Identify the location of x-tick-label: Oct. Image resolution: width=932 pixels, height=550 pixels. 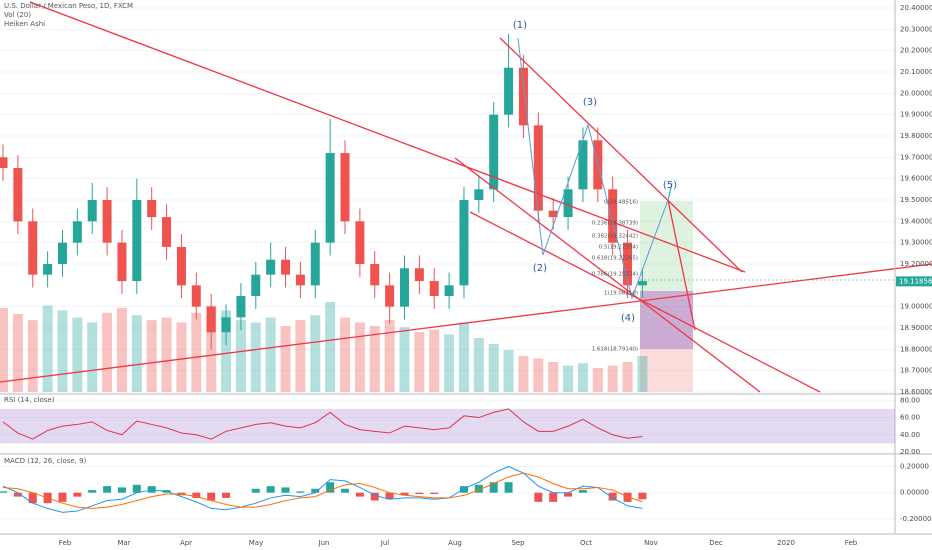
(586, 543).